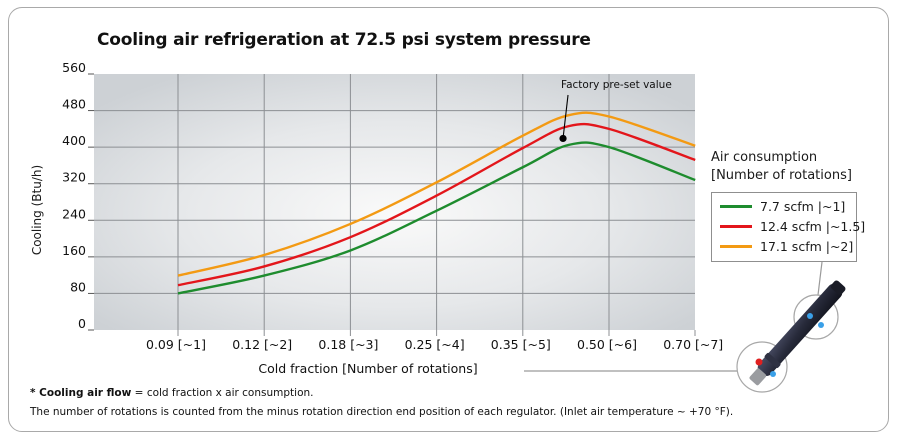 The height and width of the screenshot is (442, 900). What do you see at coordinates (693, 344) in the screenshot?
I see `x-tick-label: 0.70 [~7]` at bounding box center [693, 344].